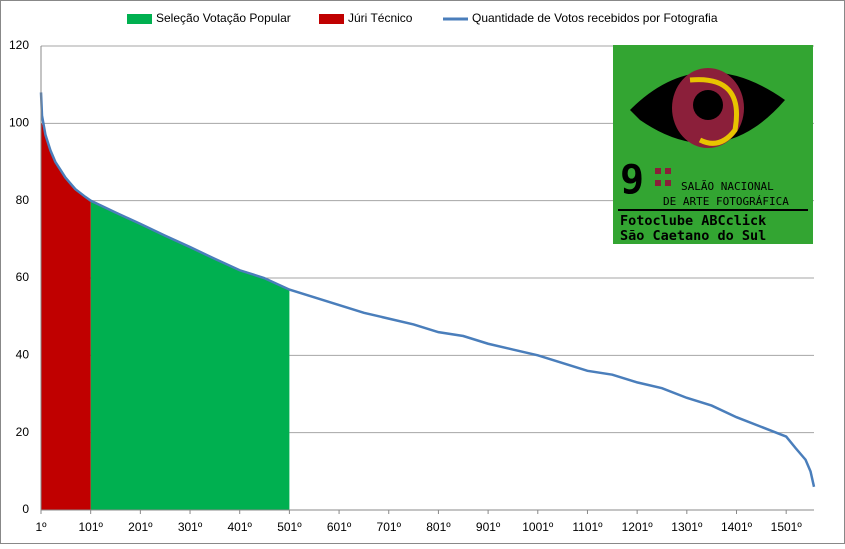  Describe the element at coordinates (438, 527) in the screenshot. I see `x-tick-label: 801º` at that location.